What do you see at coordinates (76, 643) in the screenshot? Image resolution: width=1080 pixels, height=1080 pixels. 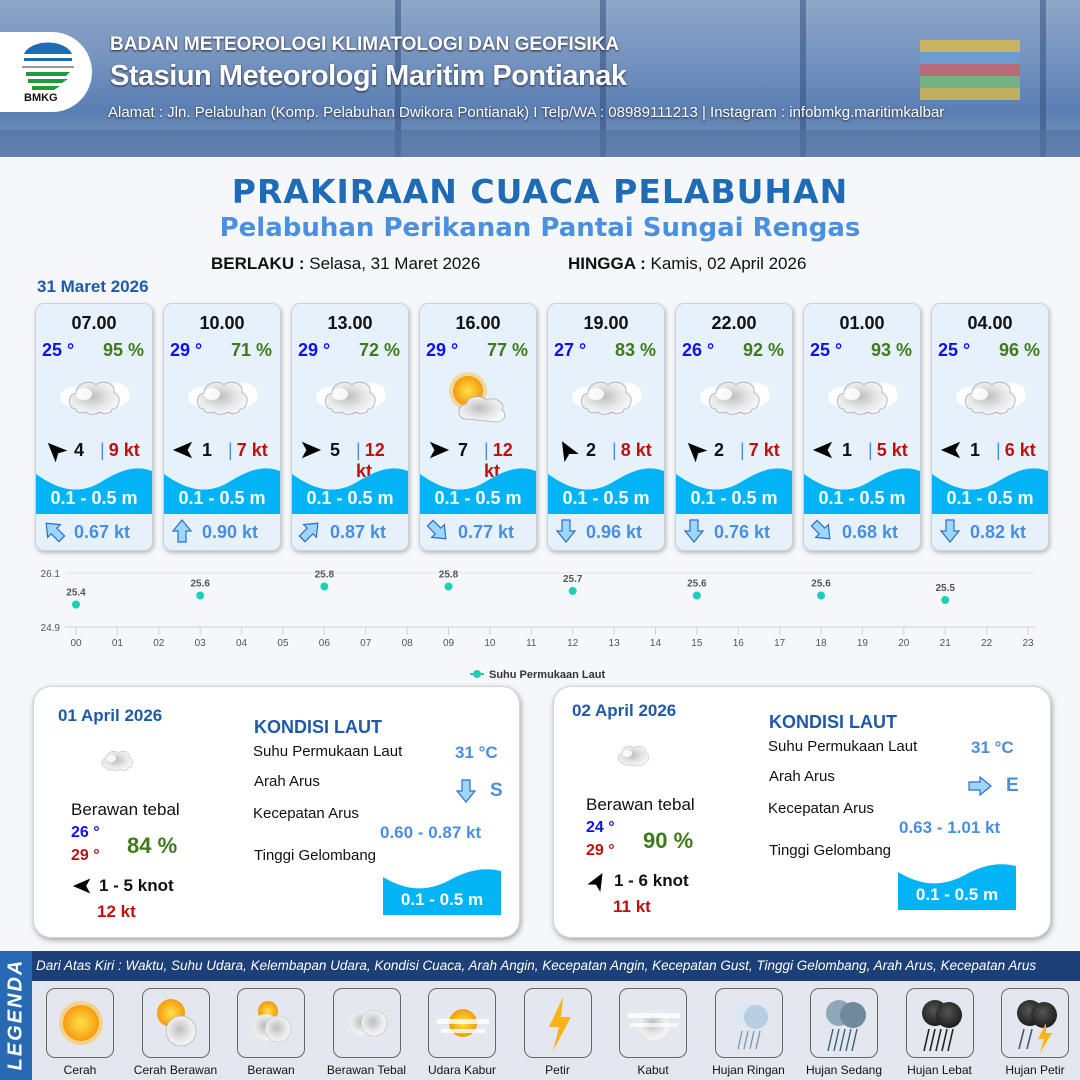 I see `x-tick-label: 00` at bounding box center [76, 643].